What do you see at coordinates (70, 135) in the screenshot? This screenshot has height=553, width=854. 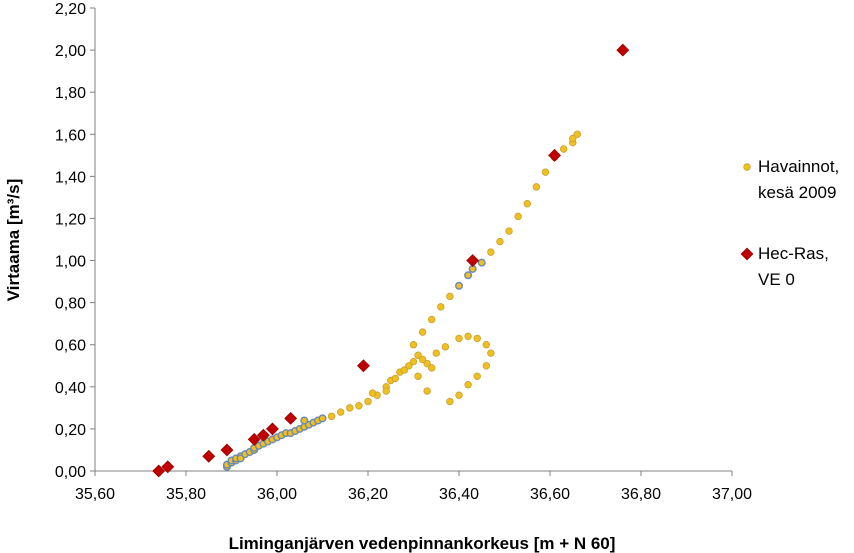 I see `y-tick-label: 1,60` at bounding box center [70, 135].